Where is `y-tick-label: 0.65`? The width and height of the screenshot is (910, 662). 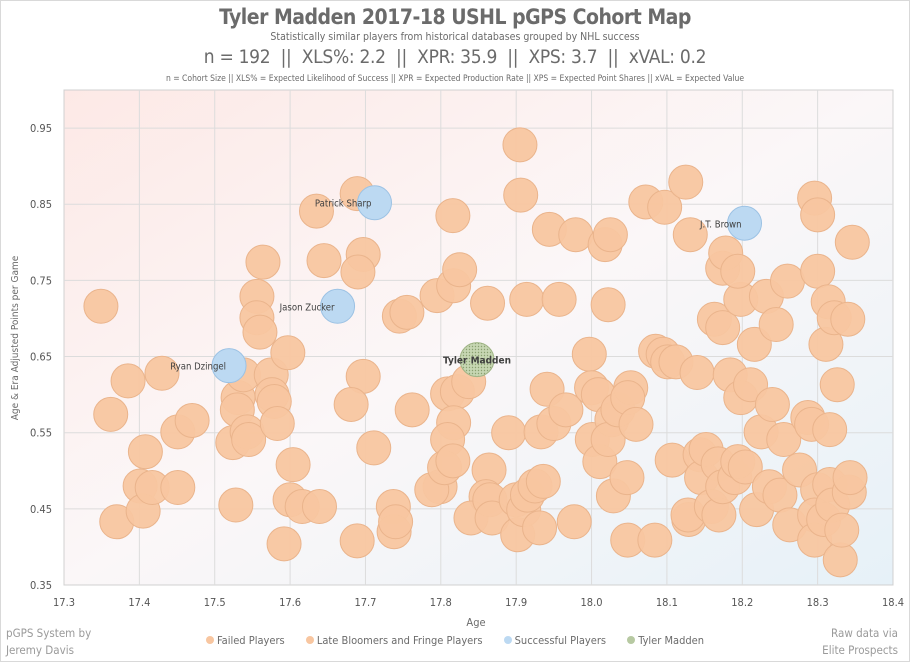
y-tick-label: 0.65 is located at coordinates (41, 357).